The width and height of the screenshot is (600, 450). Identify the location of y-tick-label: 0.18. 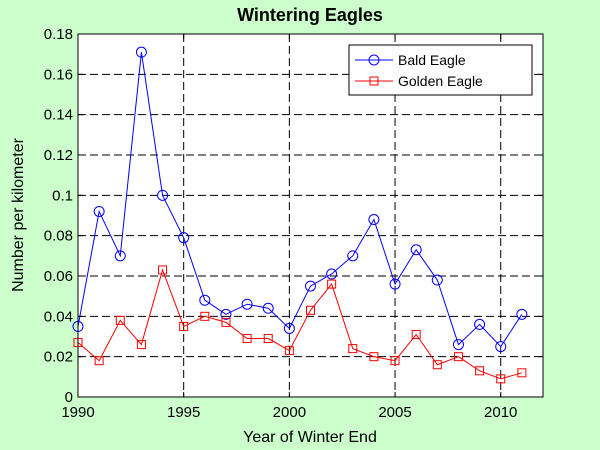
(58, 34).